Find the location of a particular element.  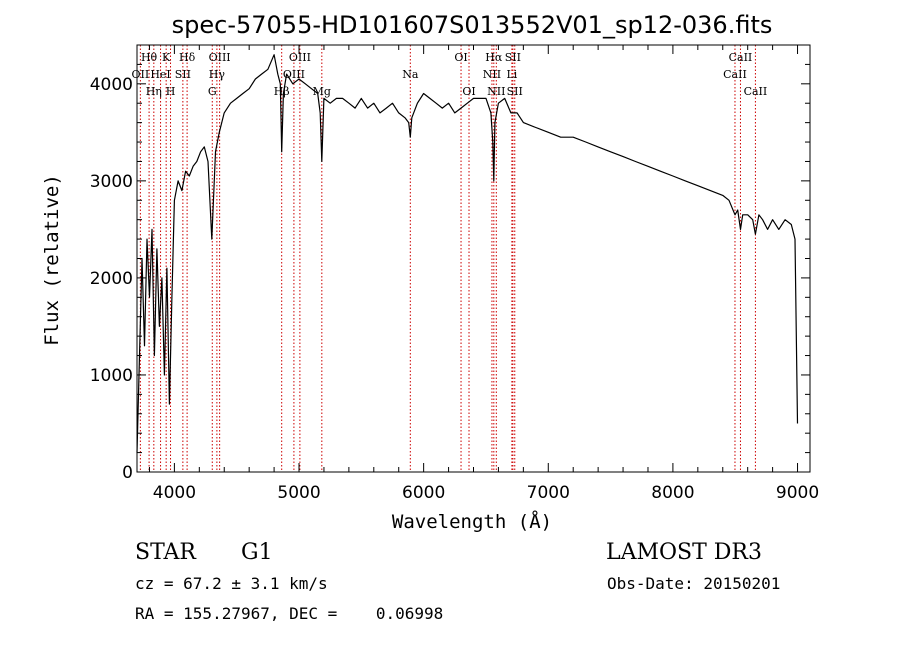

line-label-li: Li is located at coordinates (511, 74).